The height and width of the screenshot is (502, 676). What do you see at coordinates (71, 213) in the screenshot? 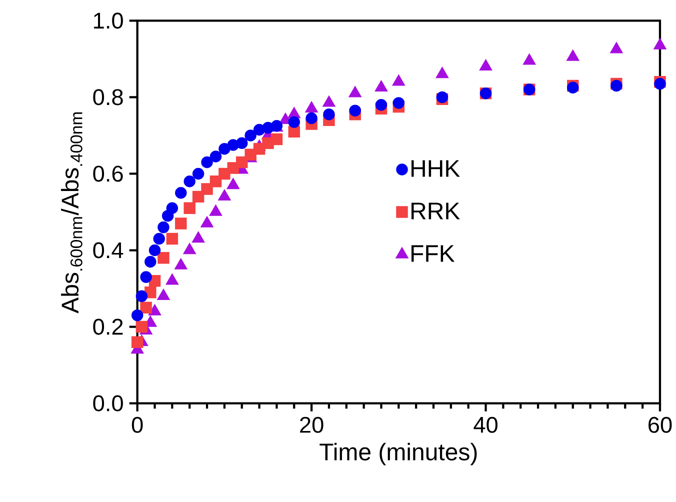
I see `y-axis-title: Abs$_{.600nm}$/Abs$_{.400nm}$` at bounding box center [71, 213].